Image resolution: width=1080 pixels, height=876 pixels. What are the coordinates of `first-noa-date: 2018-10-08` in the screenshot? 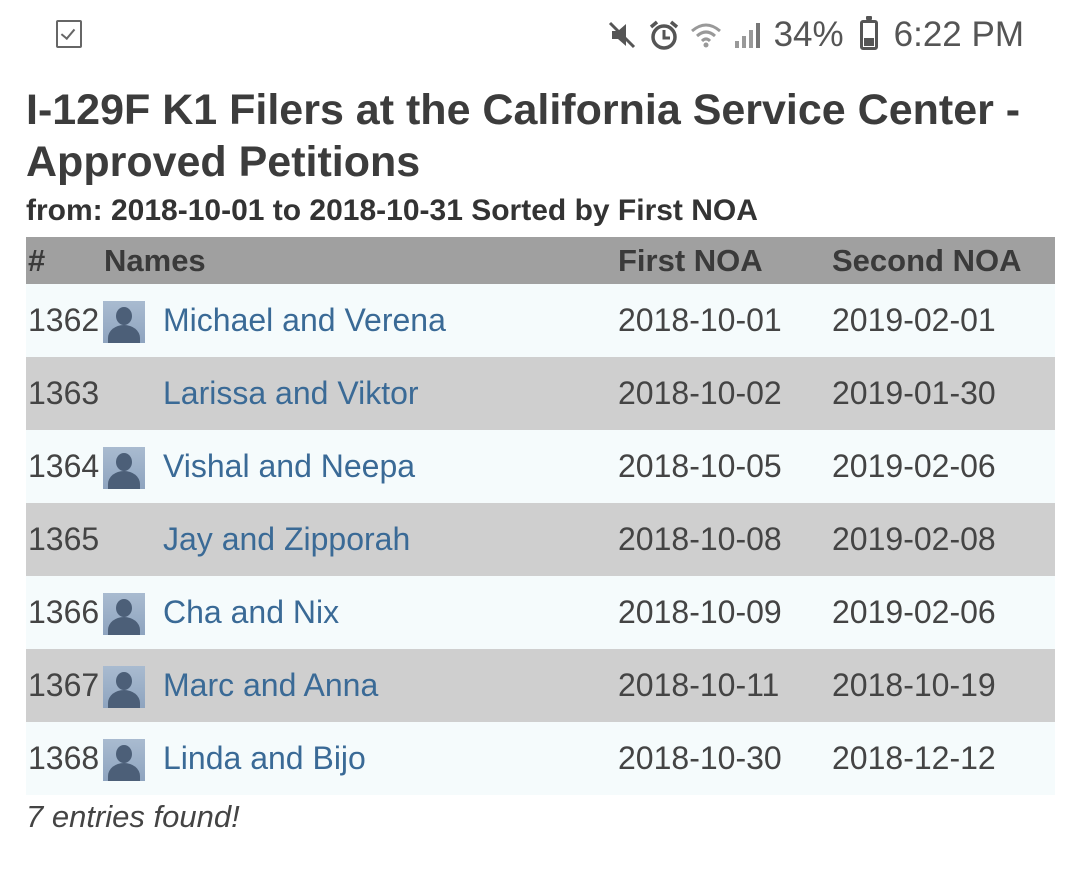 It's located at (700, 539).